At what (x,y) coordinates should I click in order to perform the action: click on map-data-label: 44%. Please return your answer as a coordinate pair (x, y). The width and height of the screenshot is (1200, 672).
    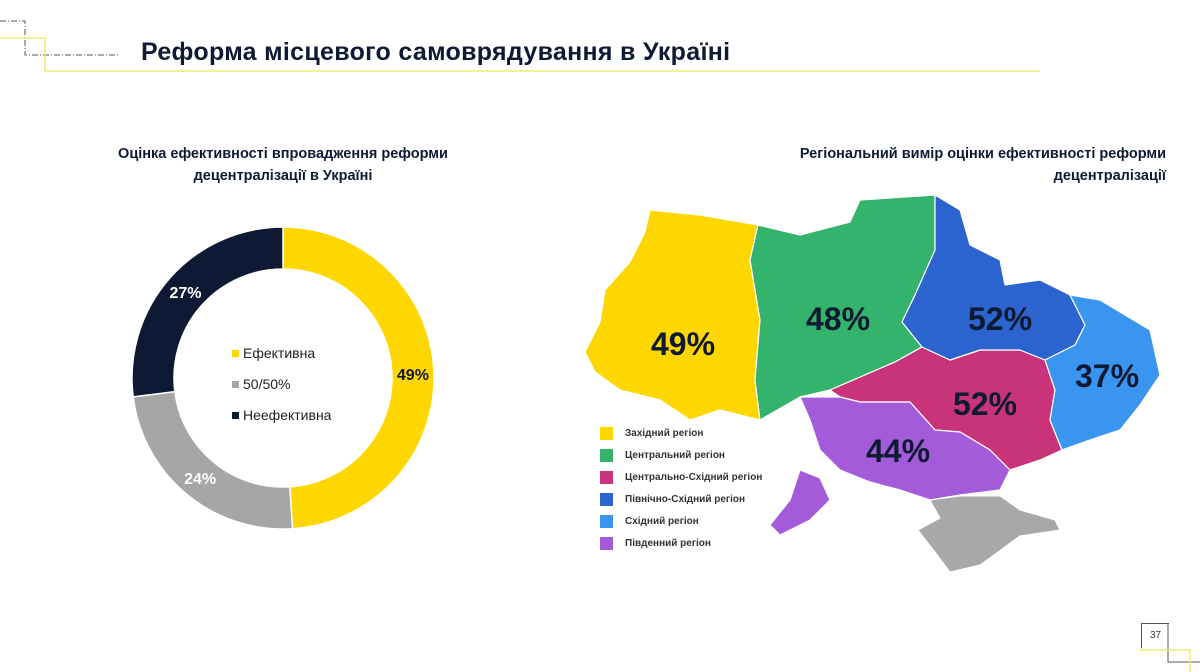
    Looking at the image, I should click on (898, 451).